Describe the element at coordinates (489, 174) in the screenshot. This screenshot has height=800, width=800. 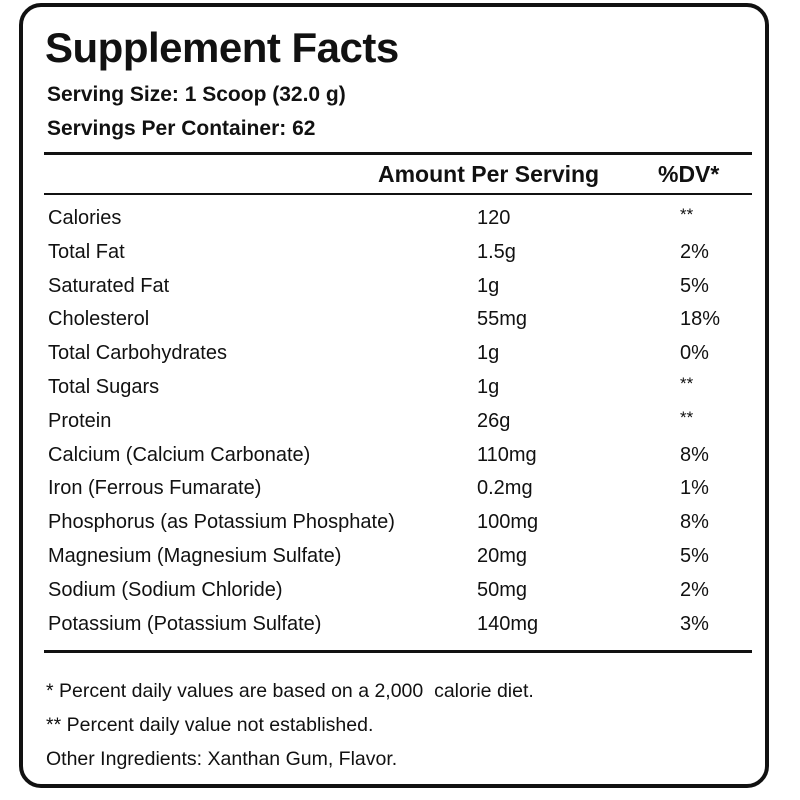
I see `amount-column-header: Amount Per Serving` at that location.